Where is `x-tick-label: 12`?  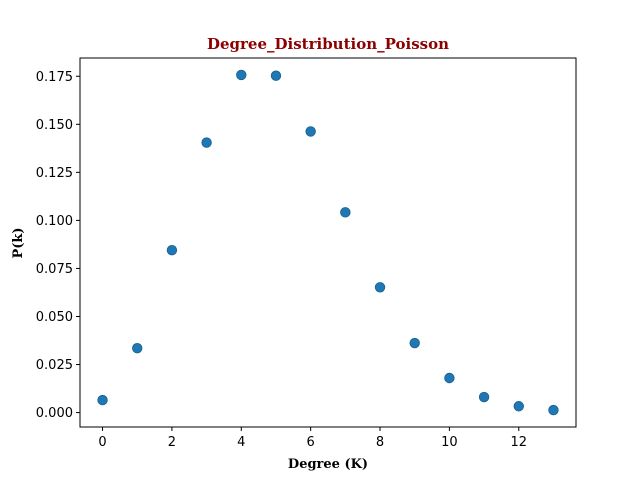
x-tick-label: 12 is located at coordinates (518, 442).